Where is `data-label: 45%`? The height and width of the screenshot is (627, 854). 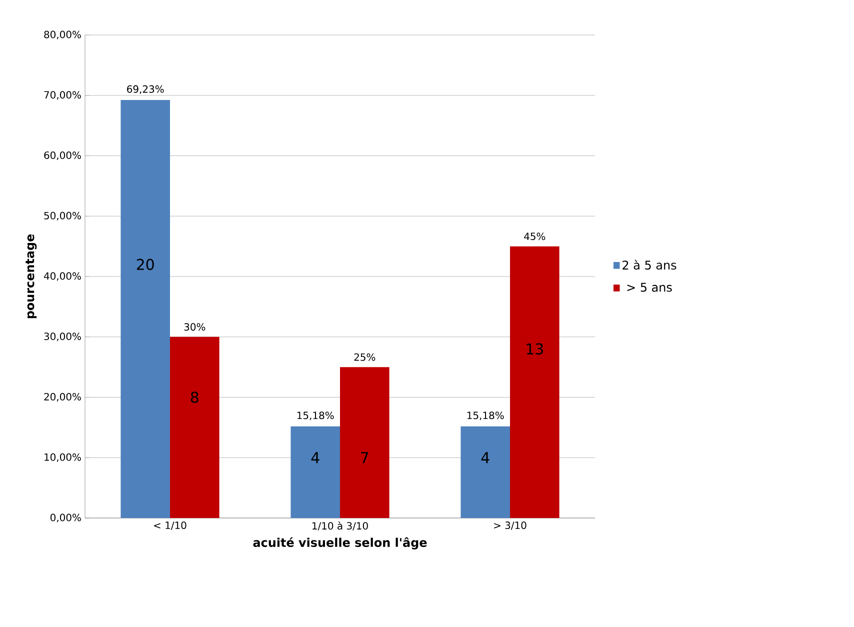 data-label: 45% is located at coordinates (535, 236).